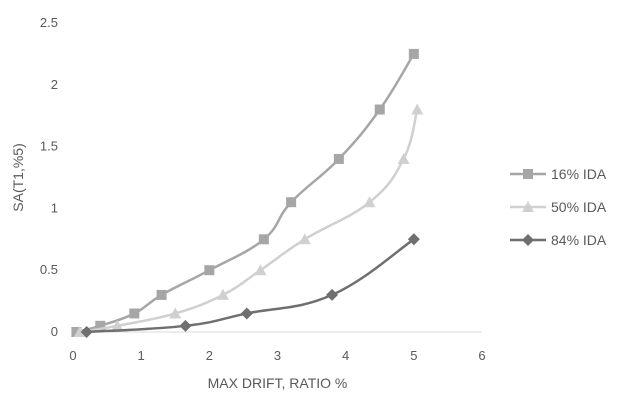 Image resolution: width=629 pixels, height=394 pixels. I want to click on y-axis-ticks: 0 0.5 1 1.5 2 2.5, so click(49, 177).